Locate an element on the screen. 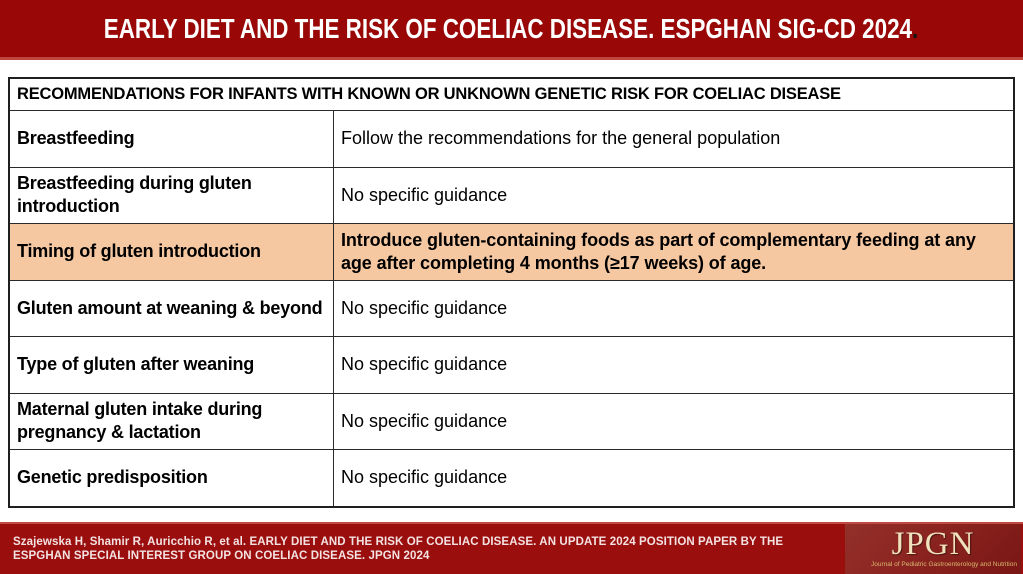  row-topic: Breastfeeding during gluten introduction is located at coordinates (134, 195).